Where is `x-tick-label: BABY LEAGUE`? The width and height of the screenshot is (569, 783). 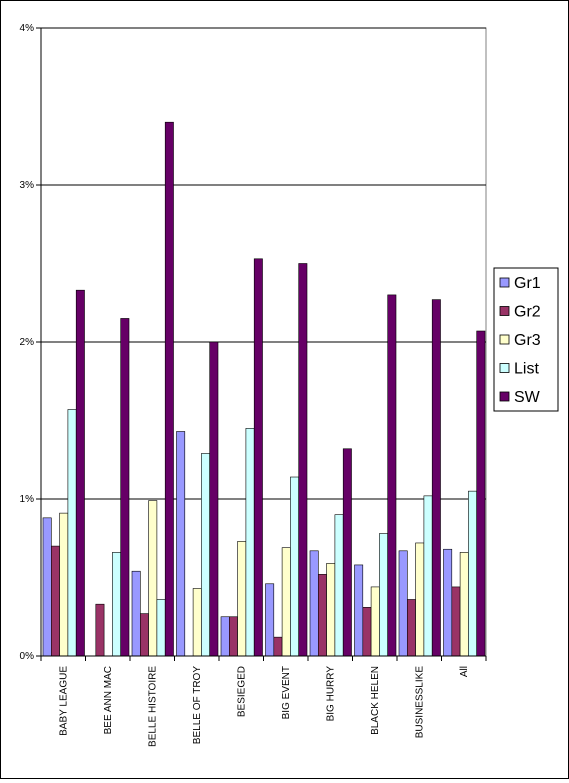 x-tick-label: BABY LEAGUE is located at coordinates (63, 701).